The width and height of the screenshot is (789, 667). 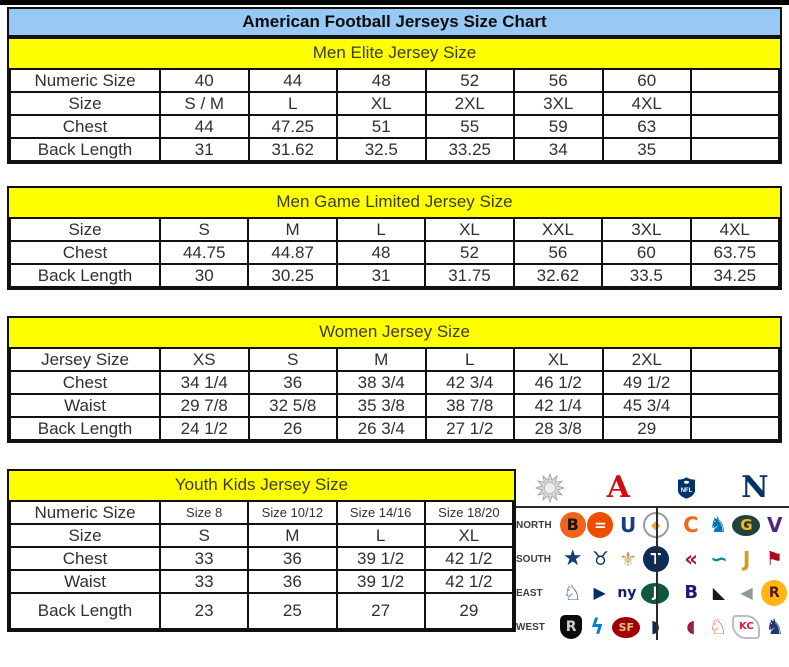 I want to click on afc-north-teams: B=U◆, so click(x=614, y=525).